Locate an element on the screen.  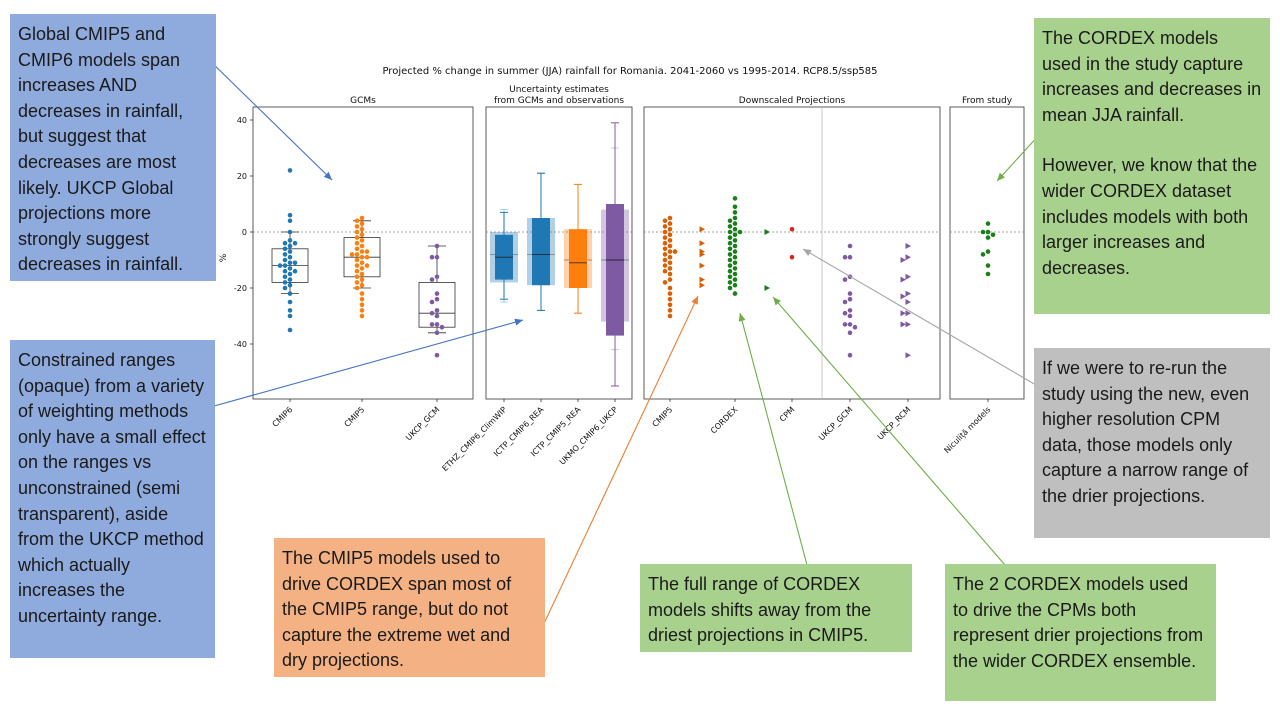
x-tick-label: CMIP6 is located at coordinates (283, 417).